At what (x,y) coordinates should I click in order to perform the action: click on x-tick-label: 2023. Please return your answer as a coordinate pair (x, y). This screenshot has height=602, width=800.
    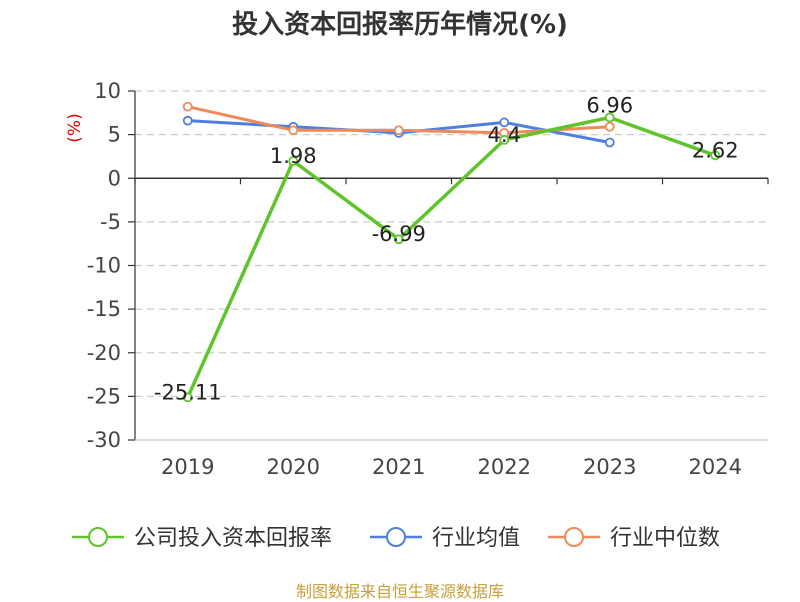
    Looking at the image, I should click on (609, 467).